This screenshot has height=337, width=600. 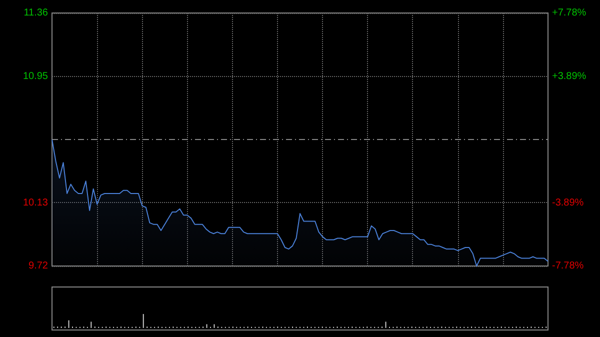 What do you see at coordinates (569, 13) in the screenshot?
I see `y2-tick-label: +7.78%` at bounding box center [569, 13].